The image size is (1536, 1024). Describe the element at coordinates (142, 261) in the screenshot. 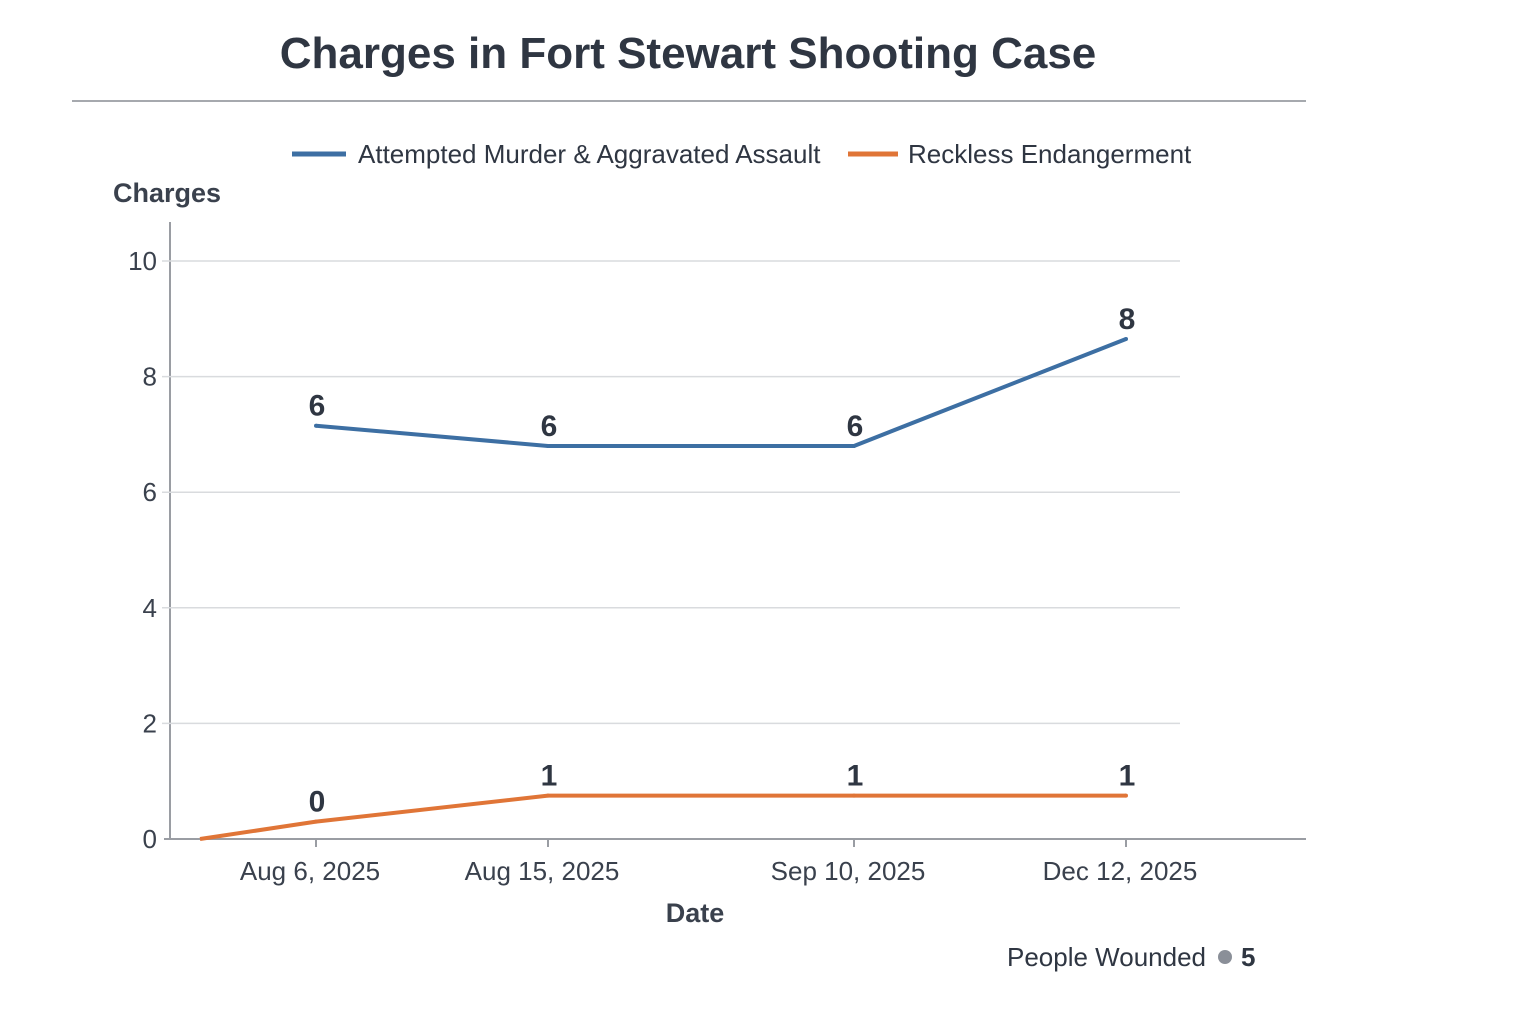

I see `y-tick-label: 10` at that location.